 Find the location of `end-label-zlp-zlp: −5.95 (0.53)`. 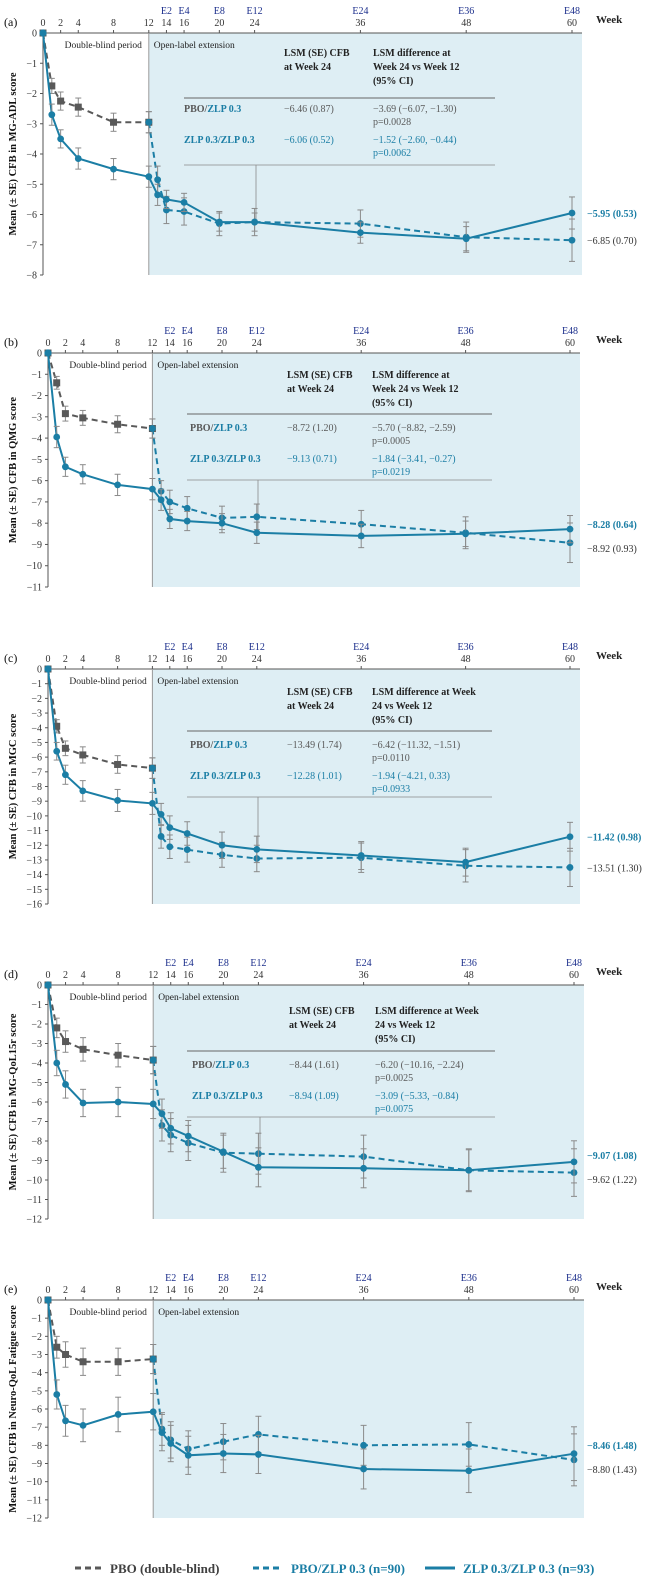

end-label-zlp-zlp: −5.95 (0.53) is located at coordinates (612, 214).